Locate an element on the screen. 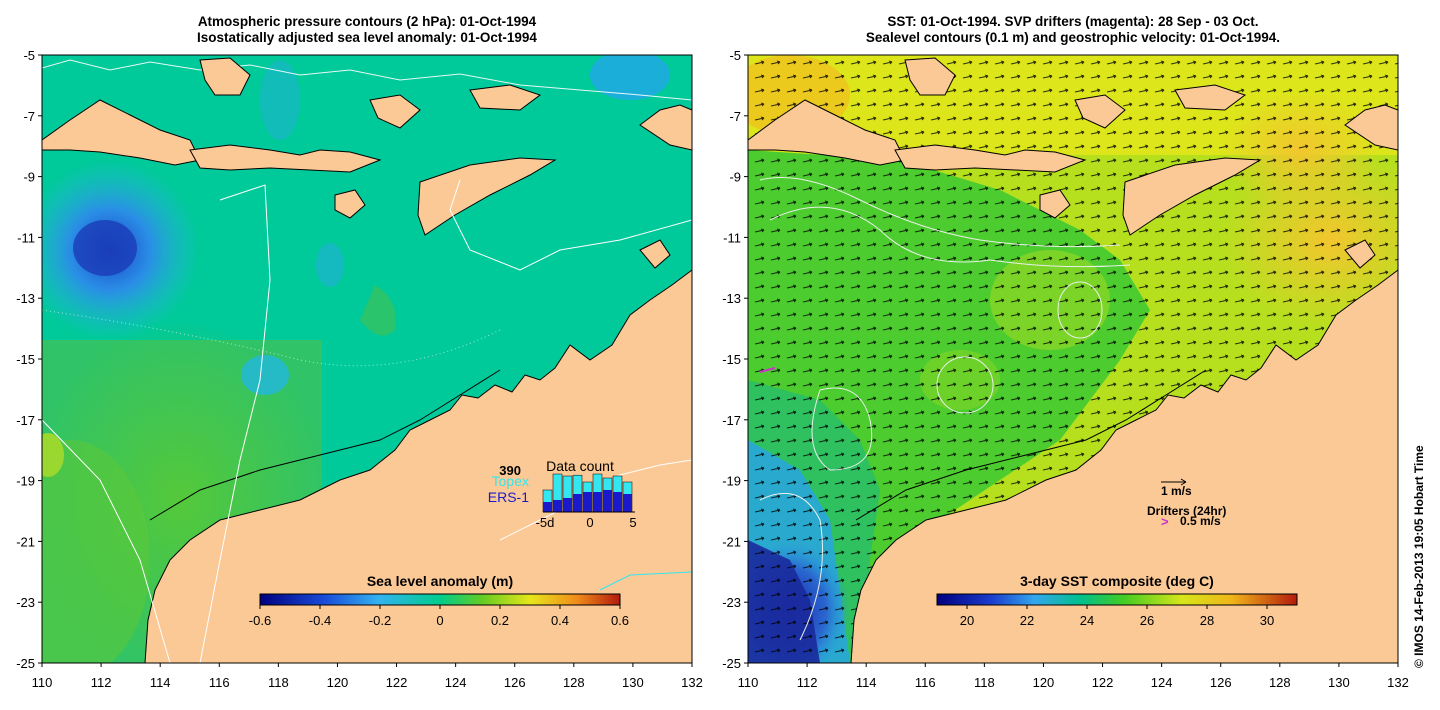 The width and height of the screenshot is (1440, 710). velocity-key-label: 1 m/s is located at coordinates (1176, 491).